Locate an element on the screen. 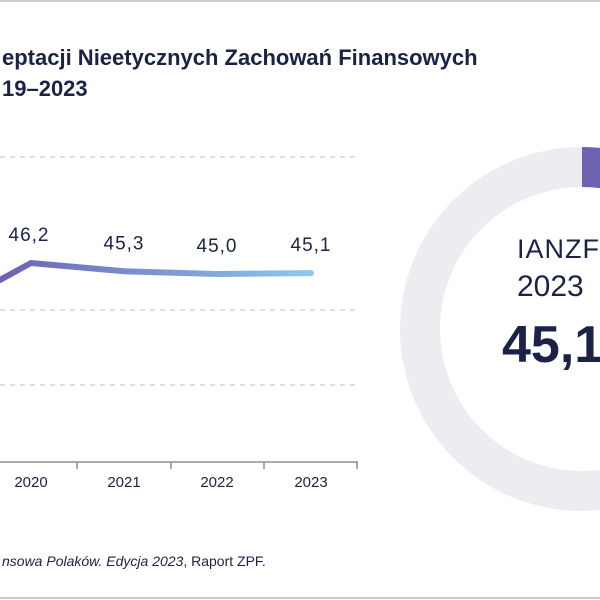  series-line is located at coordinates (157, 272).